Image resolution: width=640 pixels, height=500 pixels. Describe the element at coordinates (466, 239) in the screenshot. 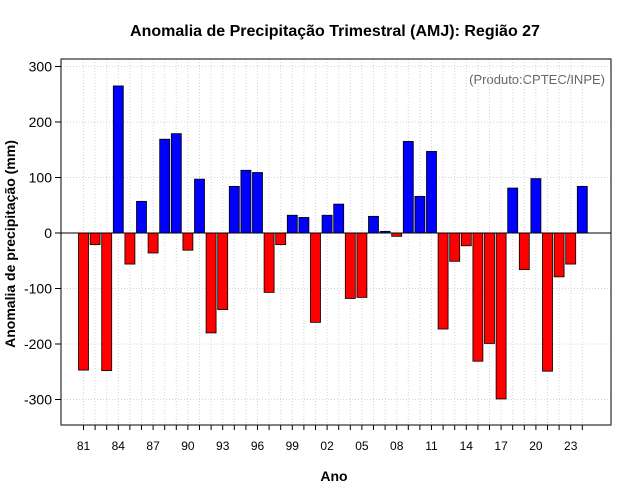

I see `bar-2014` at that location.